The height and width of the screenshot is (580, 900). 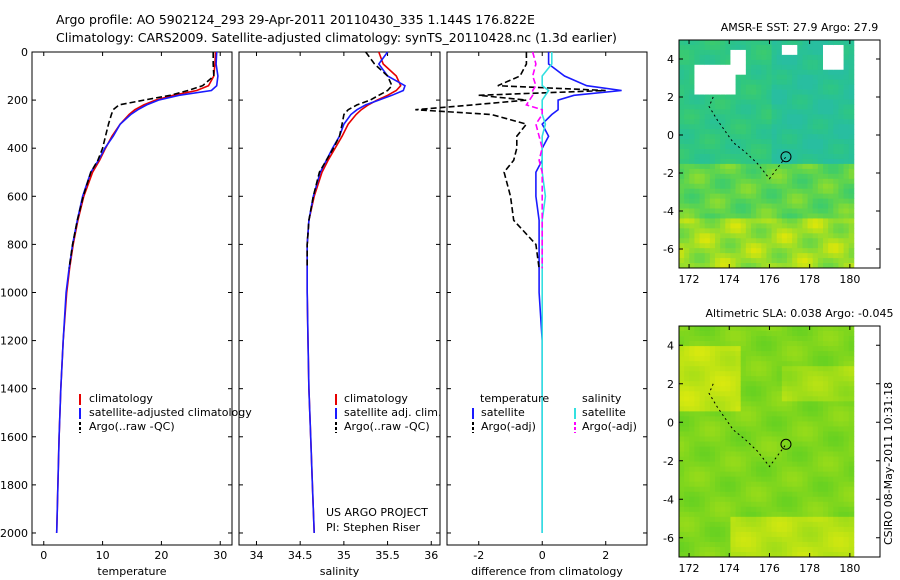 I want to click on x-tick-label: 176, so click(x=769, y=279).